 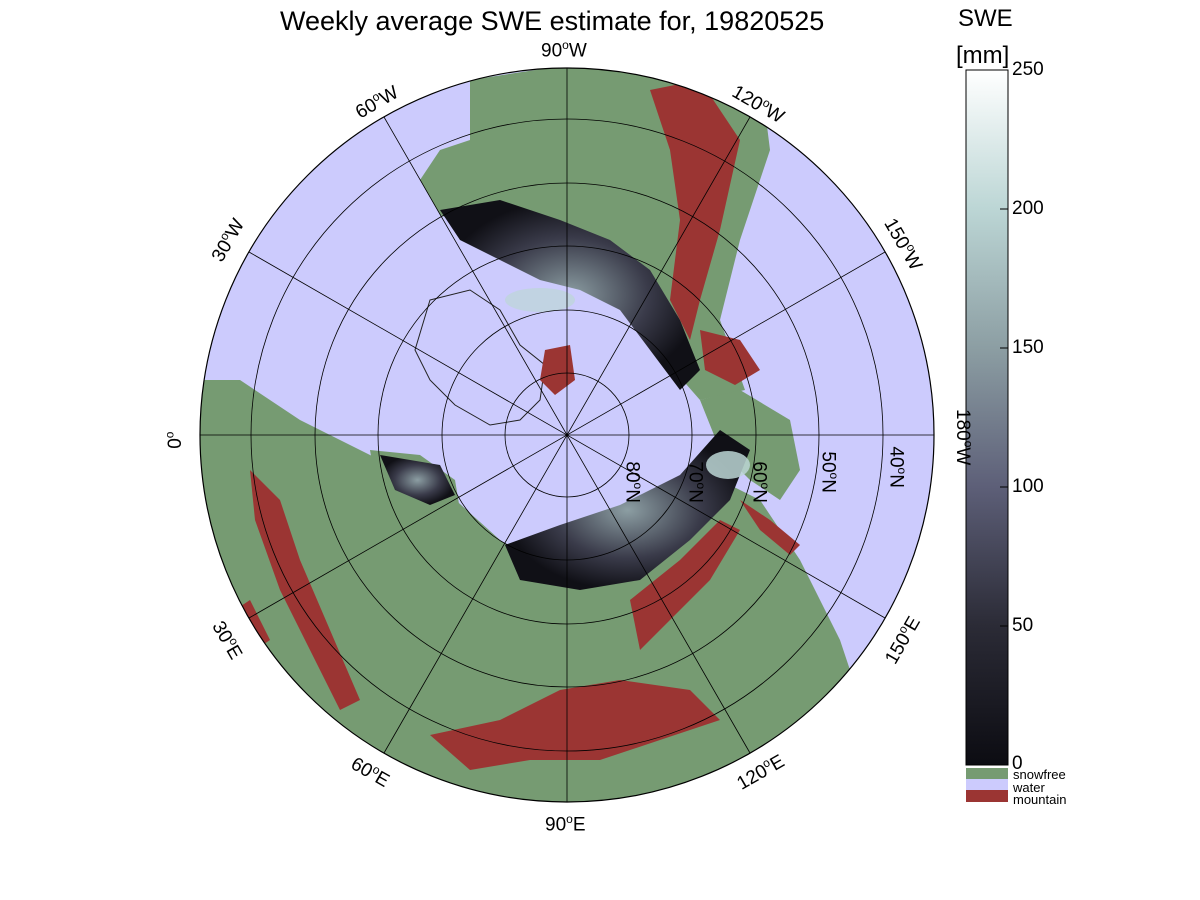 I want to click on snow-peak-siberia, so click(x=728, y=465).